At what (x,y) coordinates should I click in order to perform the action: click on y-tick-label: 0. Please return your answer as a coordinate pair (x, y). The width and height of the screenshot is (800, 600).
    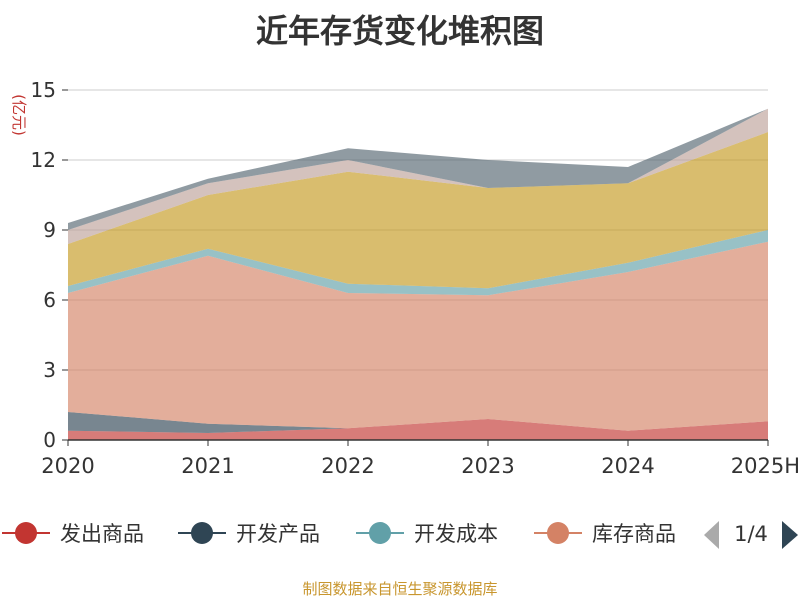
    Looking at the image, I should click on (49, 440).